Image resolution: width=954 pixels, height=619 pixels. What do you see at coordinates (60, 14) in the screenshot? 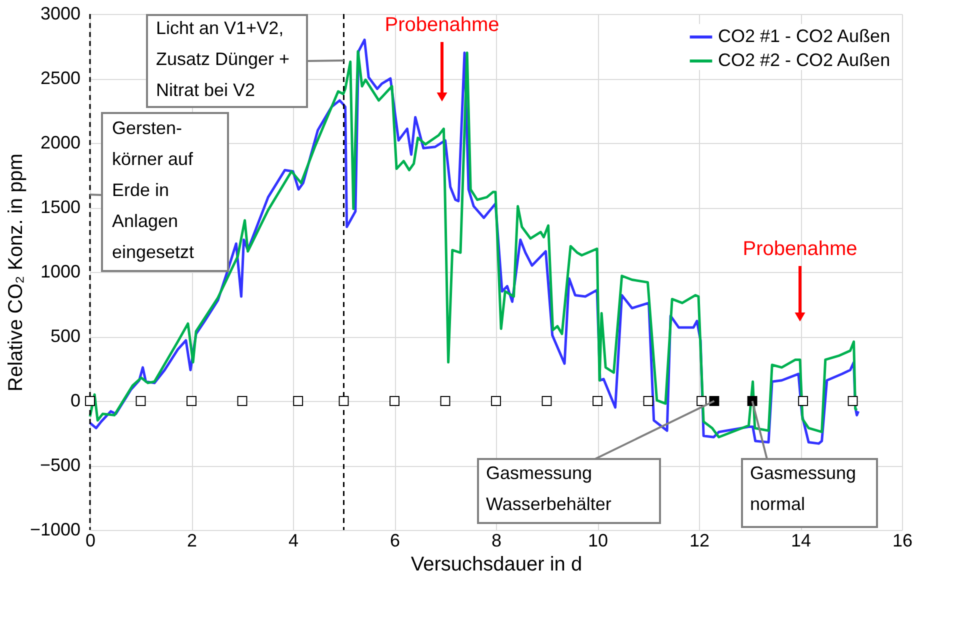
I see `y-tick-label: 3000` at bounding box center [60, 14].